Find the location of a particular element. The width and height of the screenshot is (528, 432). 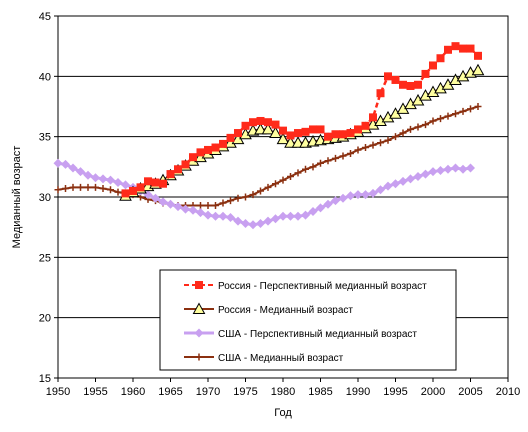

legend-box is located at coordinates (308, 320).